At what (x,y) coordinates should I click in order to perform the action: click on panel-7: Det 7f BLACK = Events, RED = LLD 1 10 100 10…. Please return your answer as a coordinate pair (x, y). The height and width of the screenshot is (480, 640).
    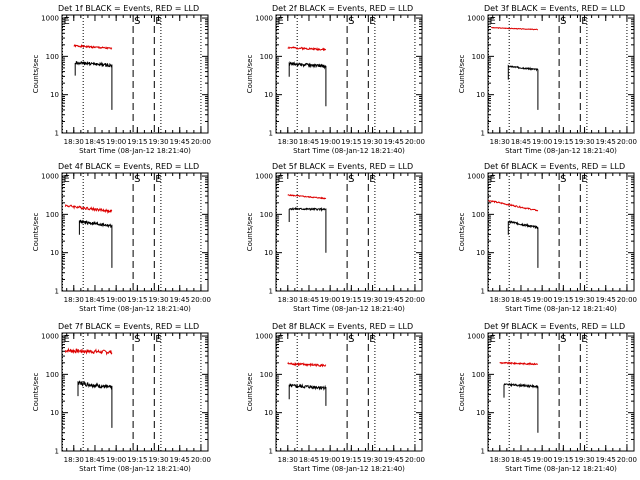
    Looking at the image, I should click on (121, 397).